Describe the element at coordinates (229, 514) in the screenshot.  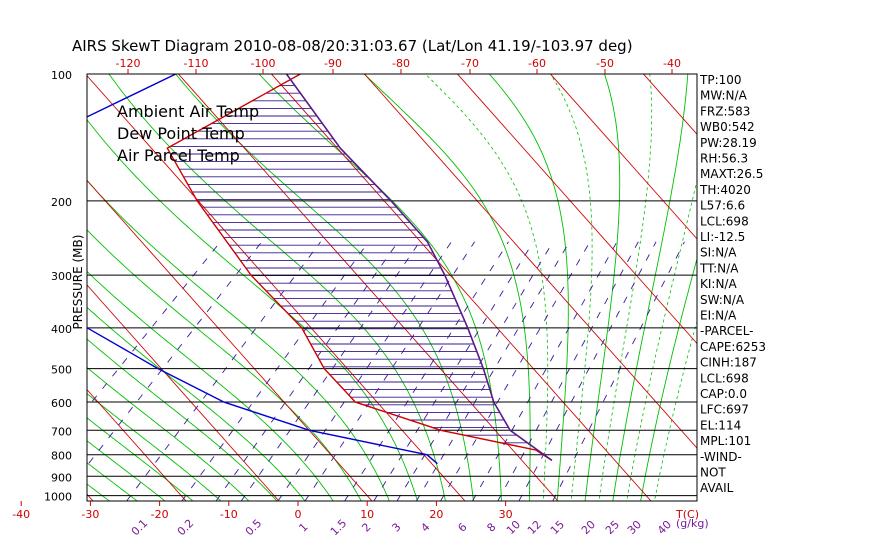
I see `bottom-temp-tick-label: -10` at that location.